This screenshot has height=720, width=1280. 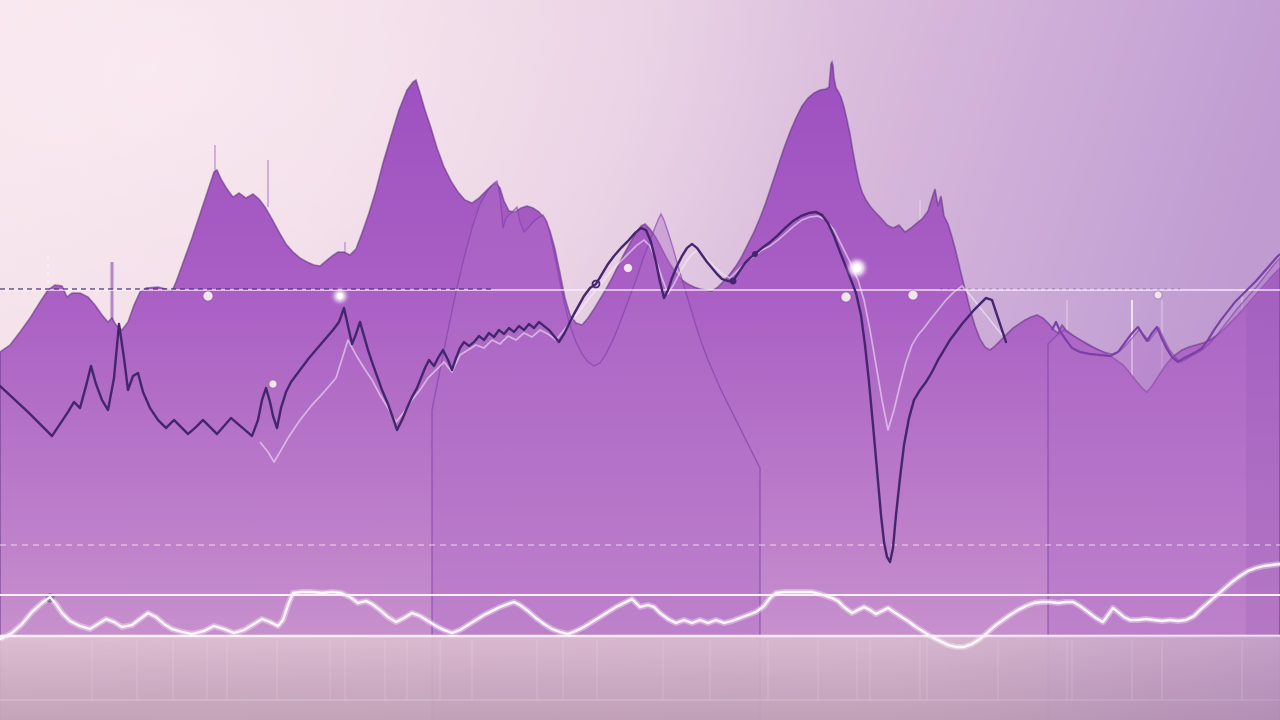 I want to click on secondary-line-series, so click(x=1165, y=308).